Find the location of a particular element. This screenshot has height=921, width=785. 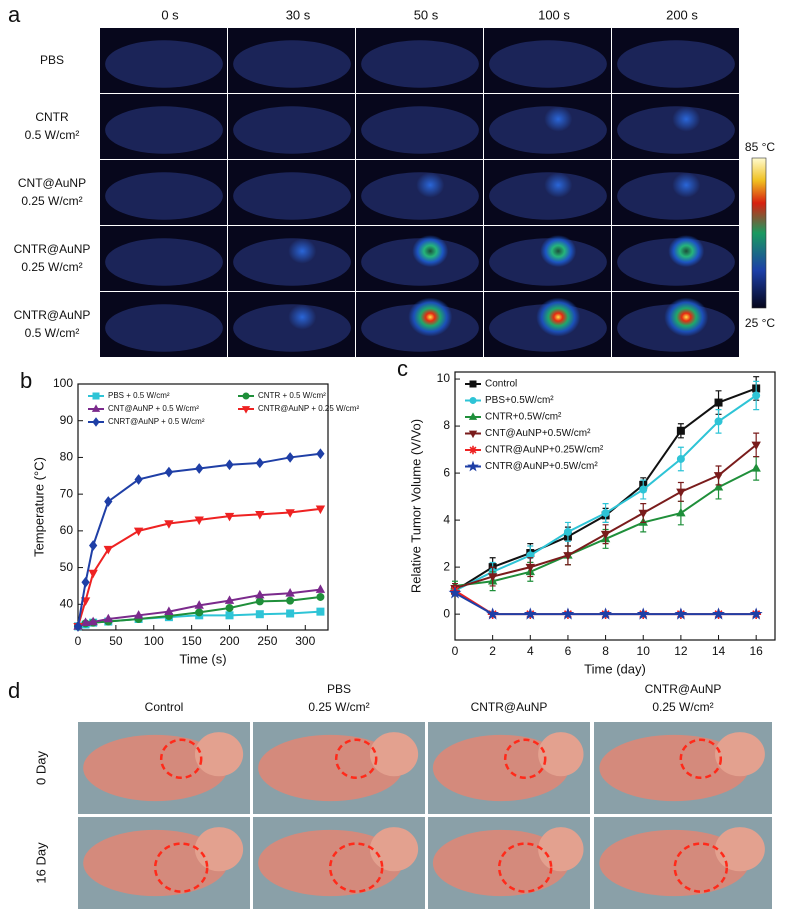

y-tick-label: 6 is located at coordinates (446, 472).